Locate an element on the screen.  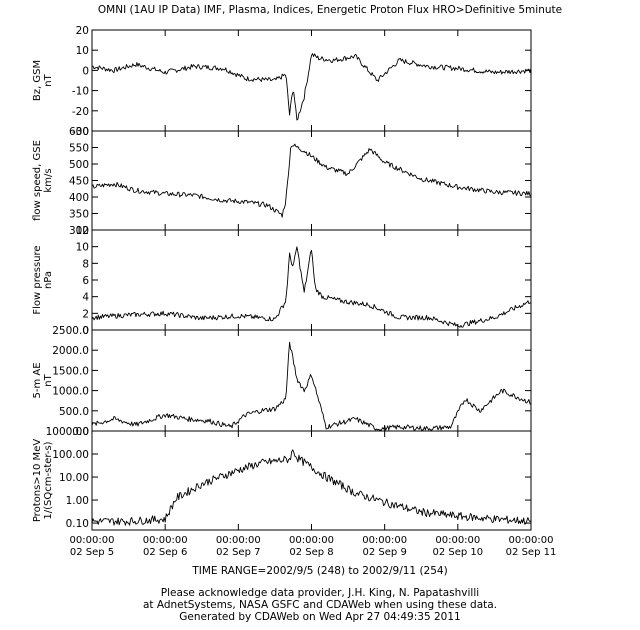
panel-5-ylabel: Protons>10 MeV is located at coordinates (37, 481).